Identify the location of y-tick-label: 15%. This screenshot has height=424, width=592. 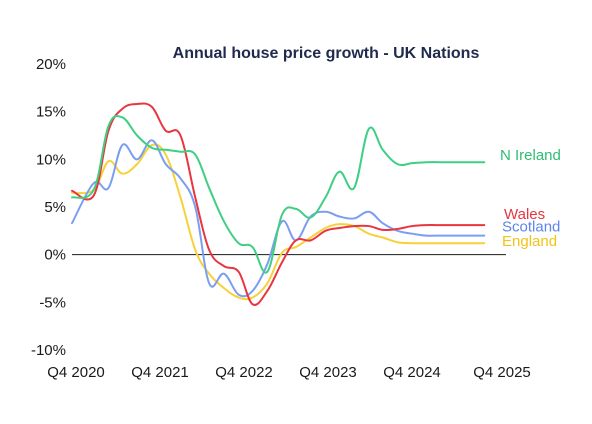
(51, 112).